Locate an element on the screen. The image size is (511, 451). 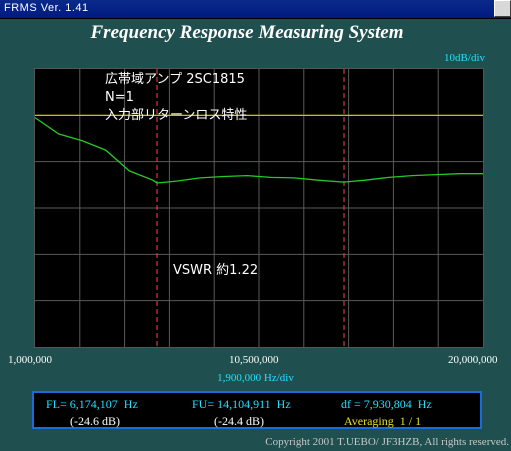
x-max-label: 20,000,000 is located at coordinates (473, 360).